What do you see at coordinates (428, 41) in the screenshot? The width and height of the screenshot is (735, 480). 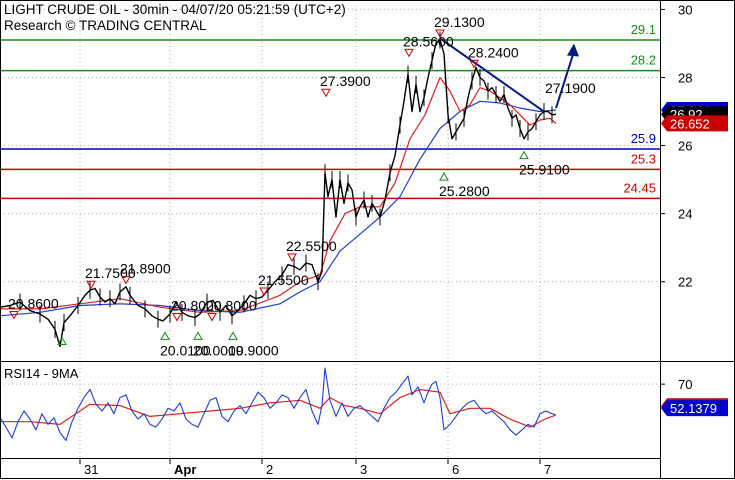 I see `pivot-label: 28.5600` at bounding box center [428, 41].